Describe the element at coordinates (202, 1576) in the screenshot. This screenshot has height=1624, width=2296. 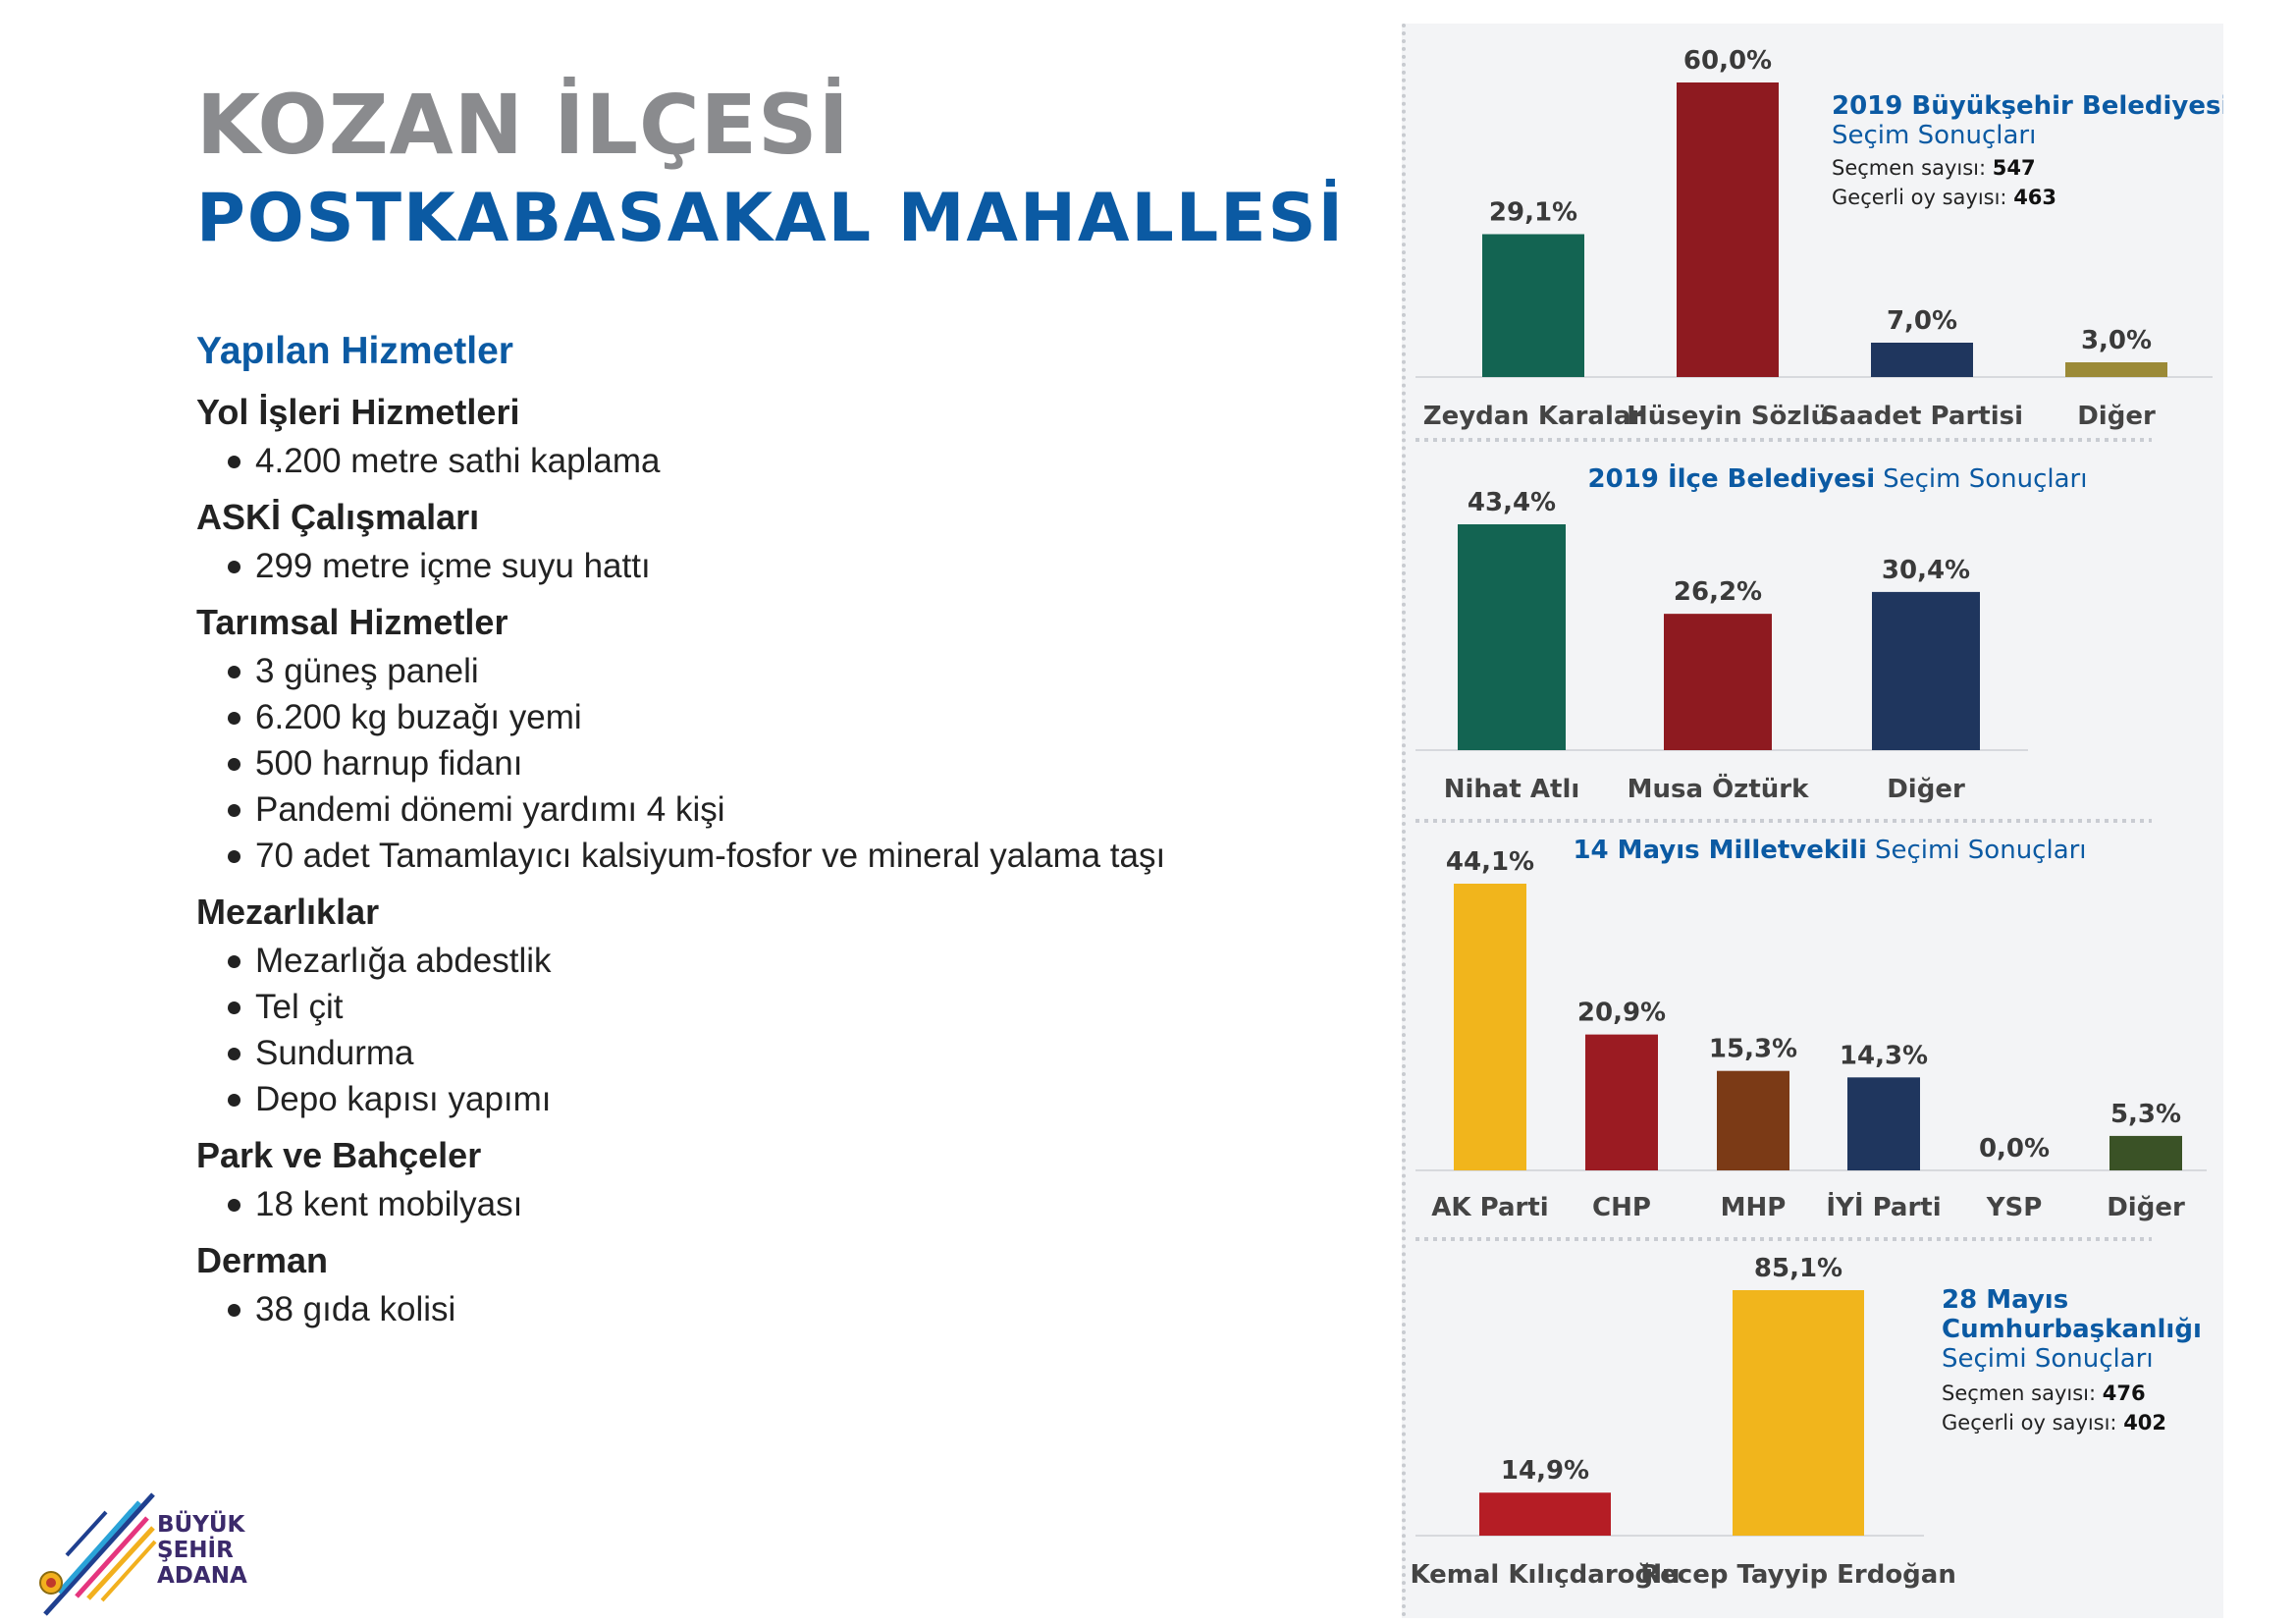
I see `logo-line-3: ADANA` at that location.